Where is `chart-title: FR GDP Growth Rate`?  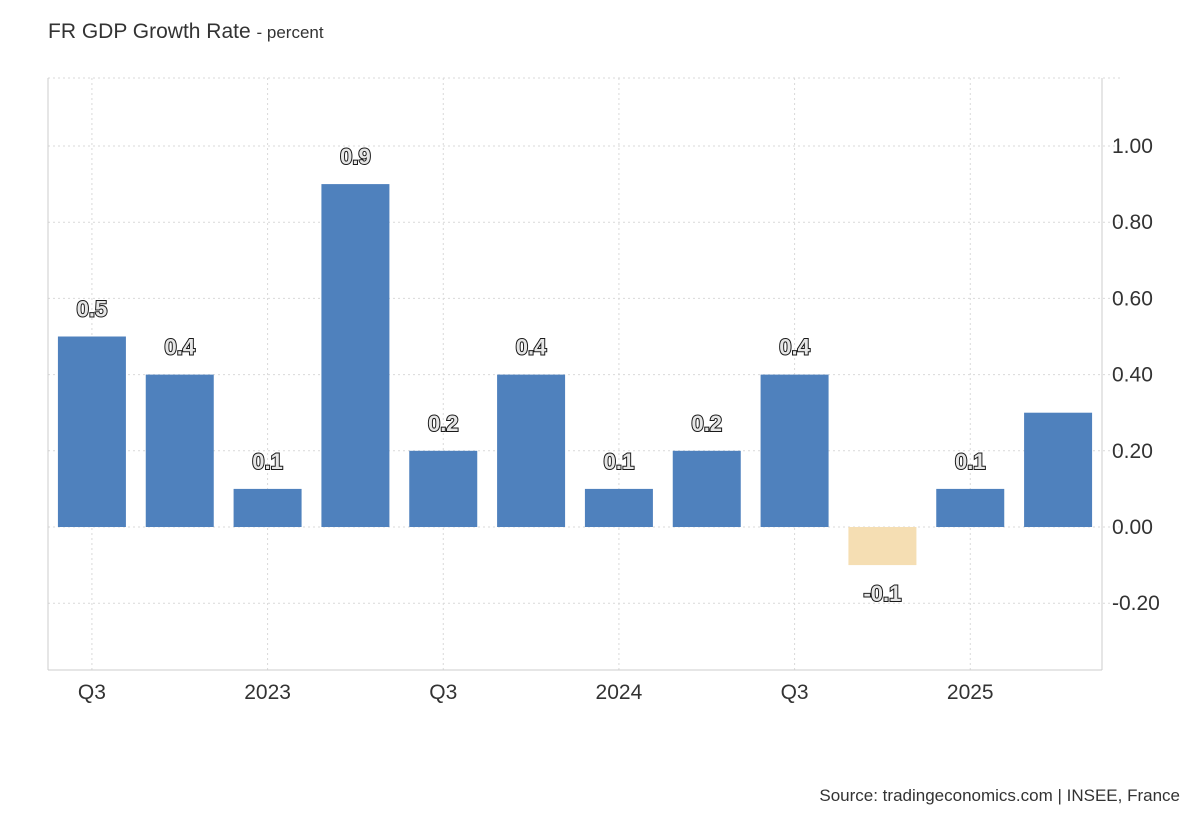 chart-title: FR GDP Growth Rate is located at coordinates (149, 31).